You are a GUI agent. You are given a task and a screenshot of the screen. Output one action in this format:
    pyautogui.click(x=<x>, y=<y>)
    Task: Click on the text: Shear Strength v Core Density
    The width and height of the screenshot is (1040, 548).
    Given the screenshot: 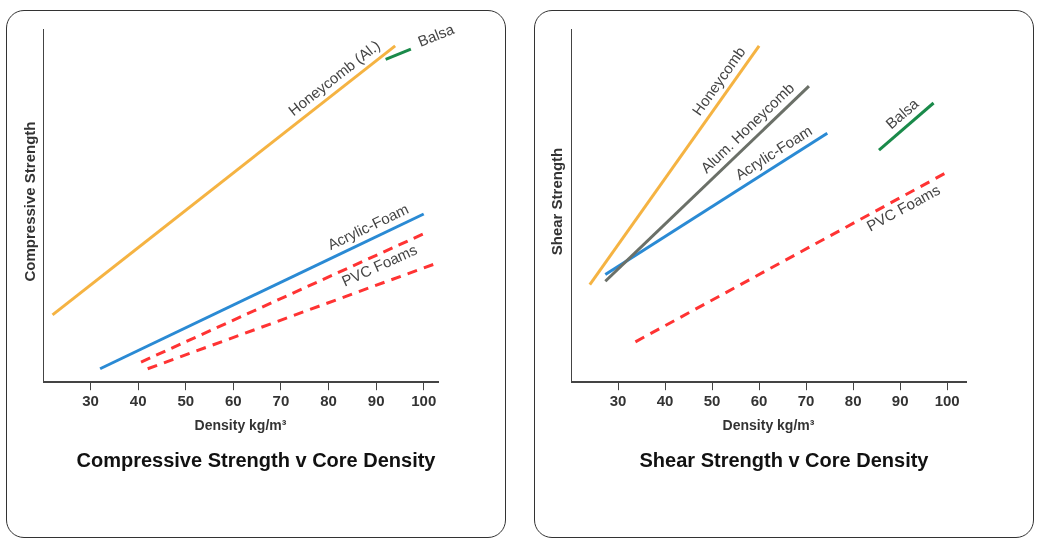 What is the action you would take?
    pyautogui.click(x=784, y=460)
    